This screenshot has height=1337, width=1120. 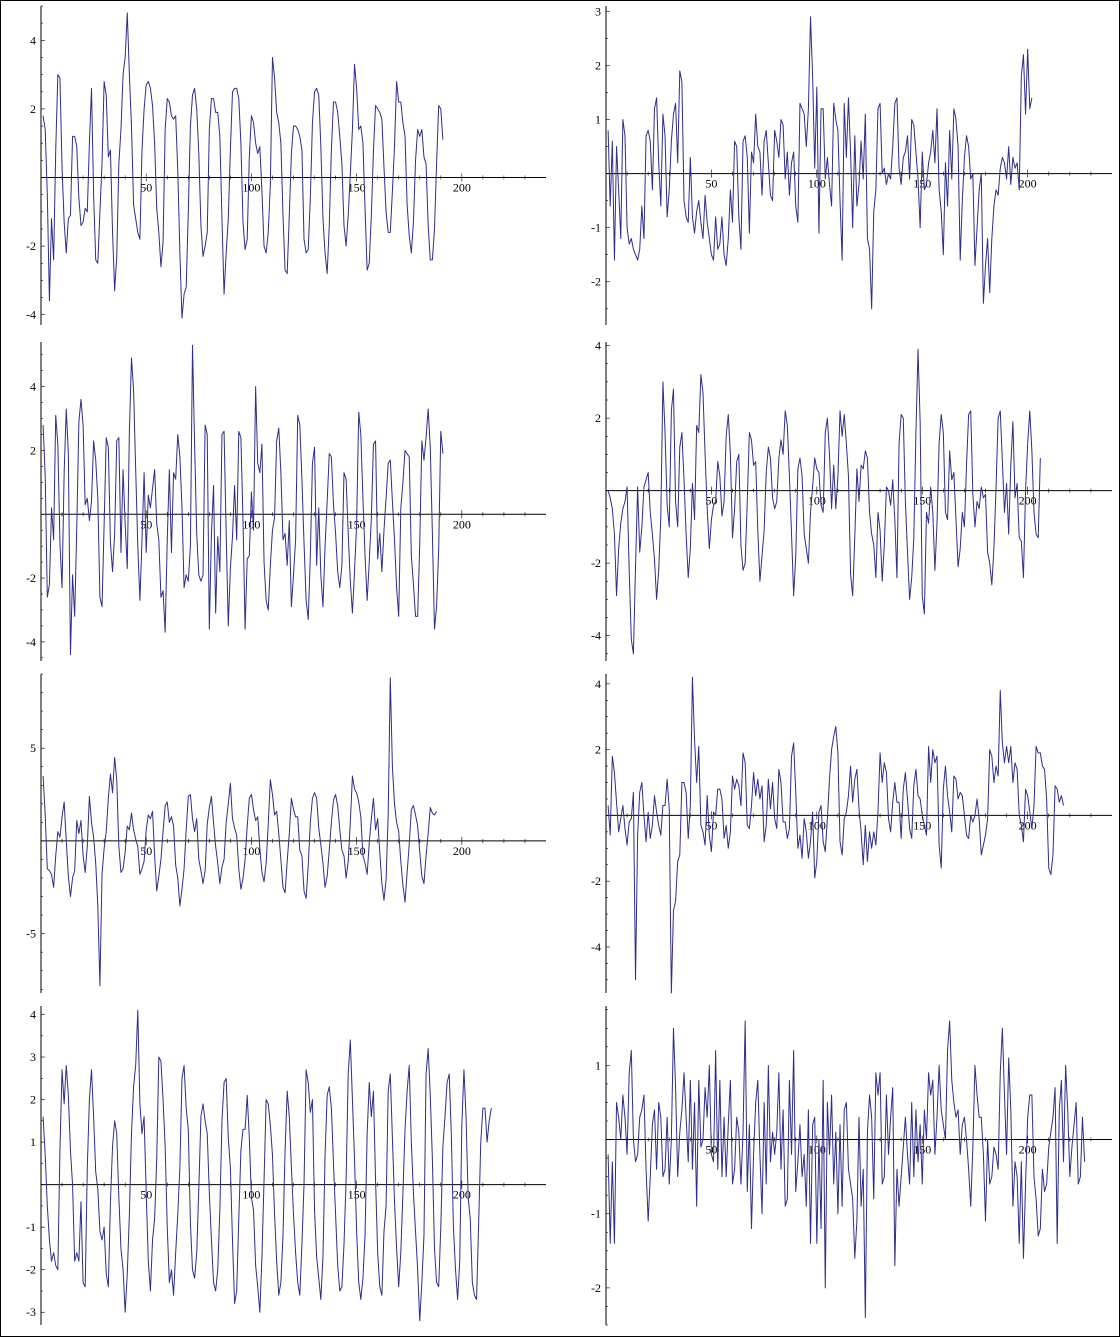 I want to click on chart-panel-1: 50 100 150 200 -4 -2 2 4, so click(x=286, y=165).